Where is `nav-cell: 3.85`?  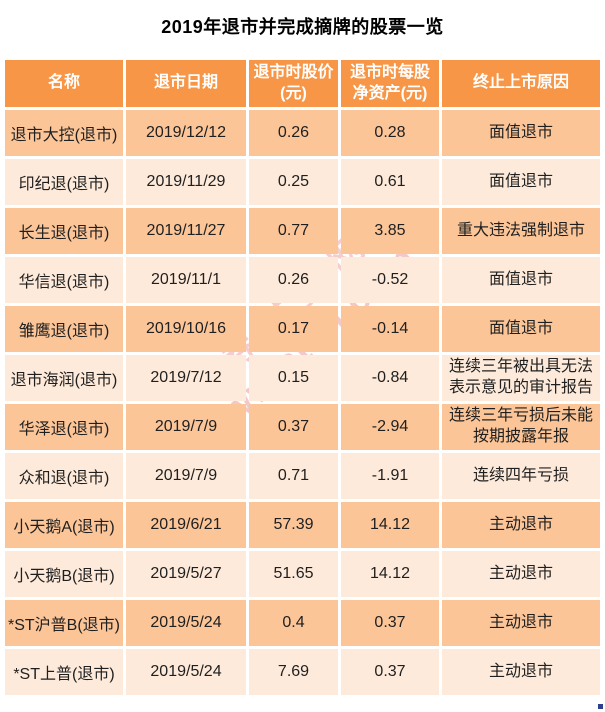 nav-cell: 3.85 is located at coordinates (390, 231).